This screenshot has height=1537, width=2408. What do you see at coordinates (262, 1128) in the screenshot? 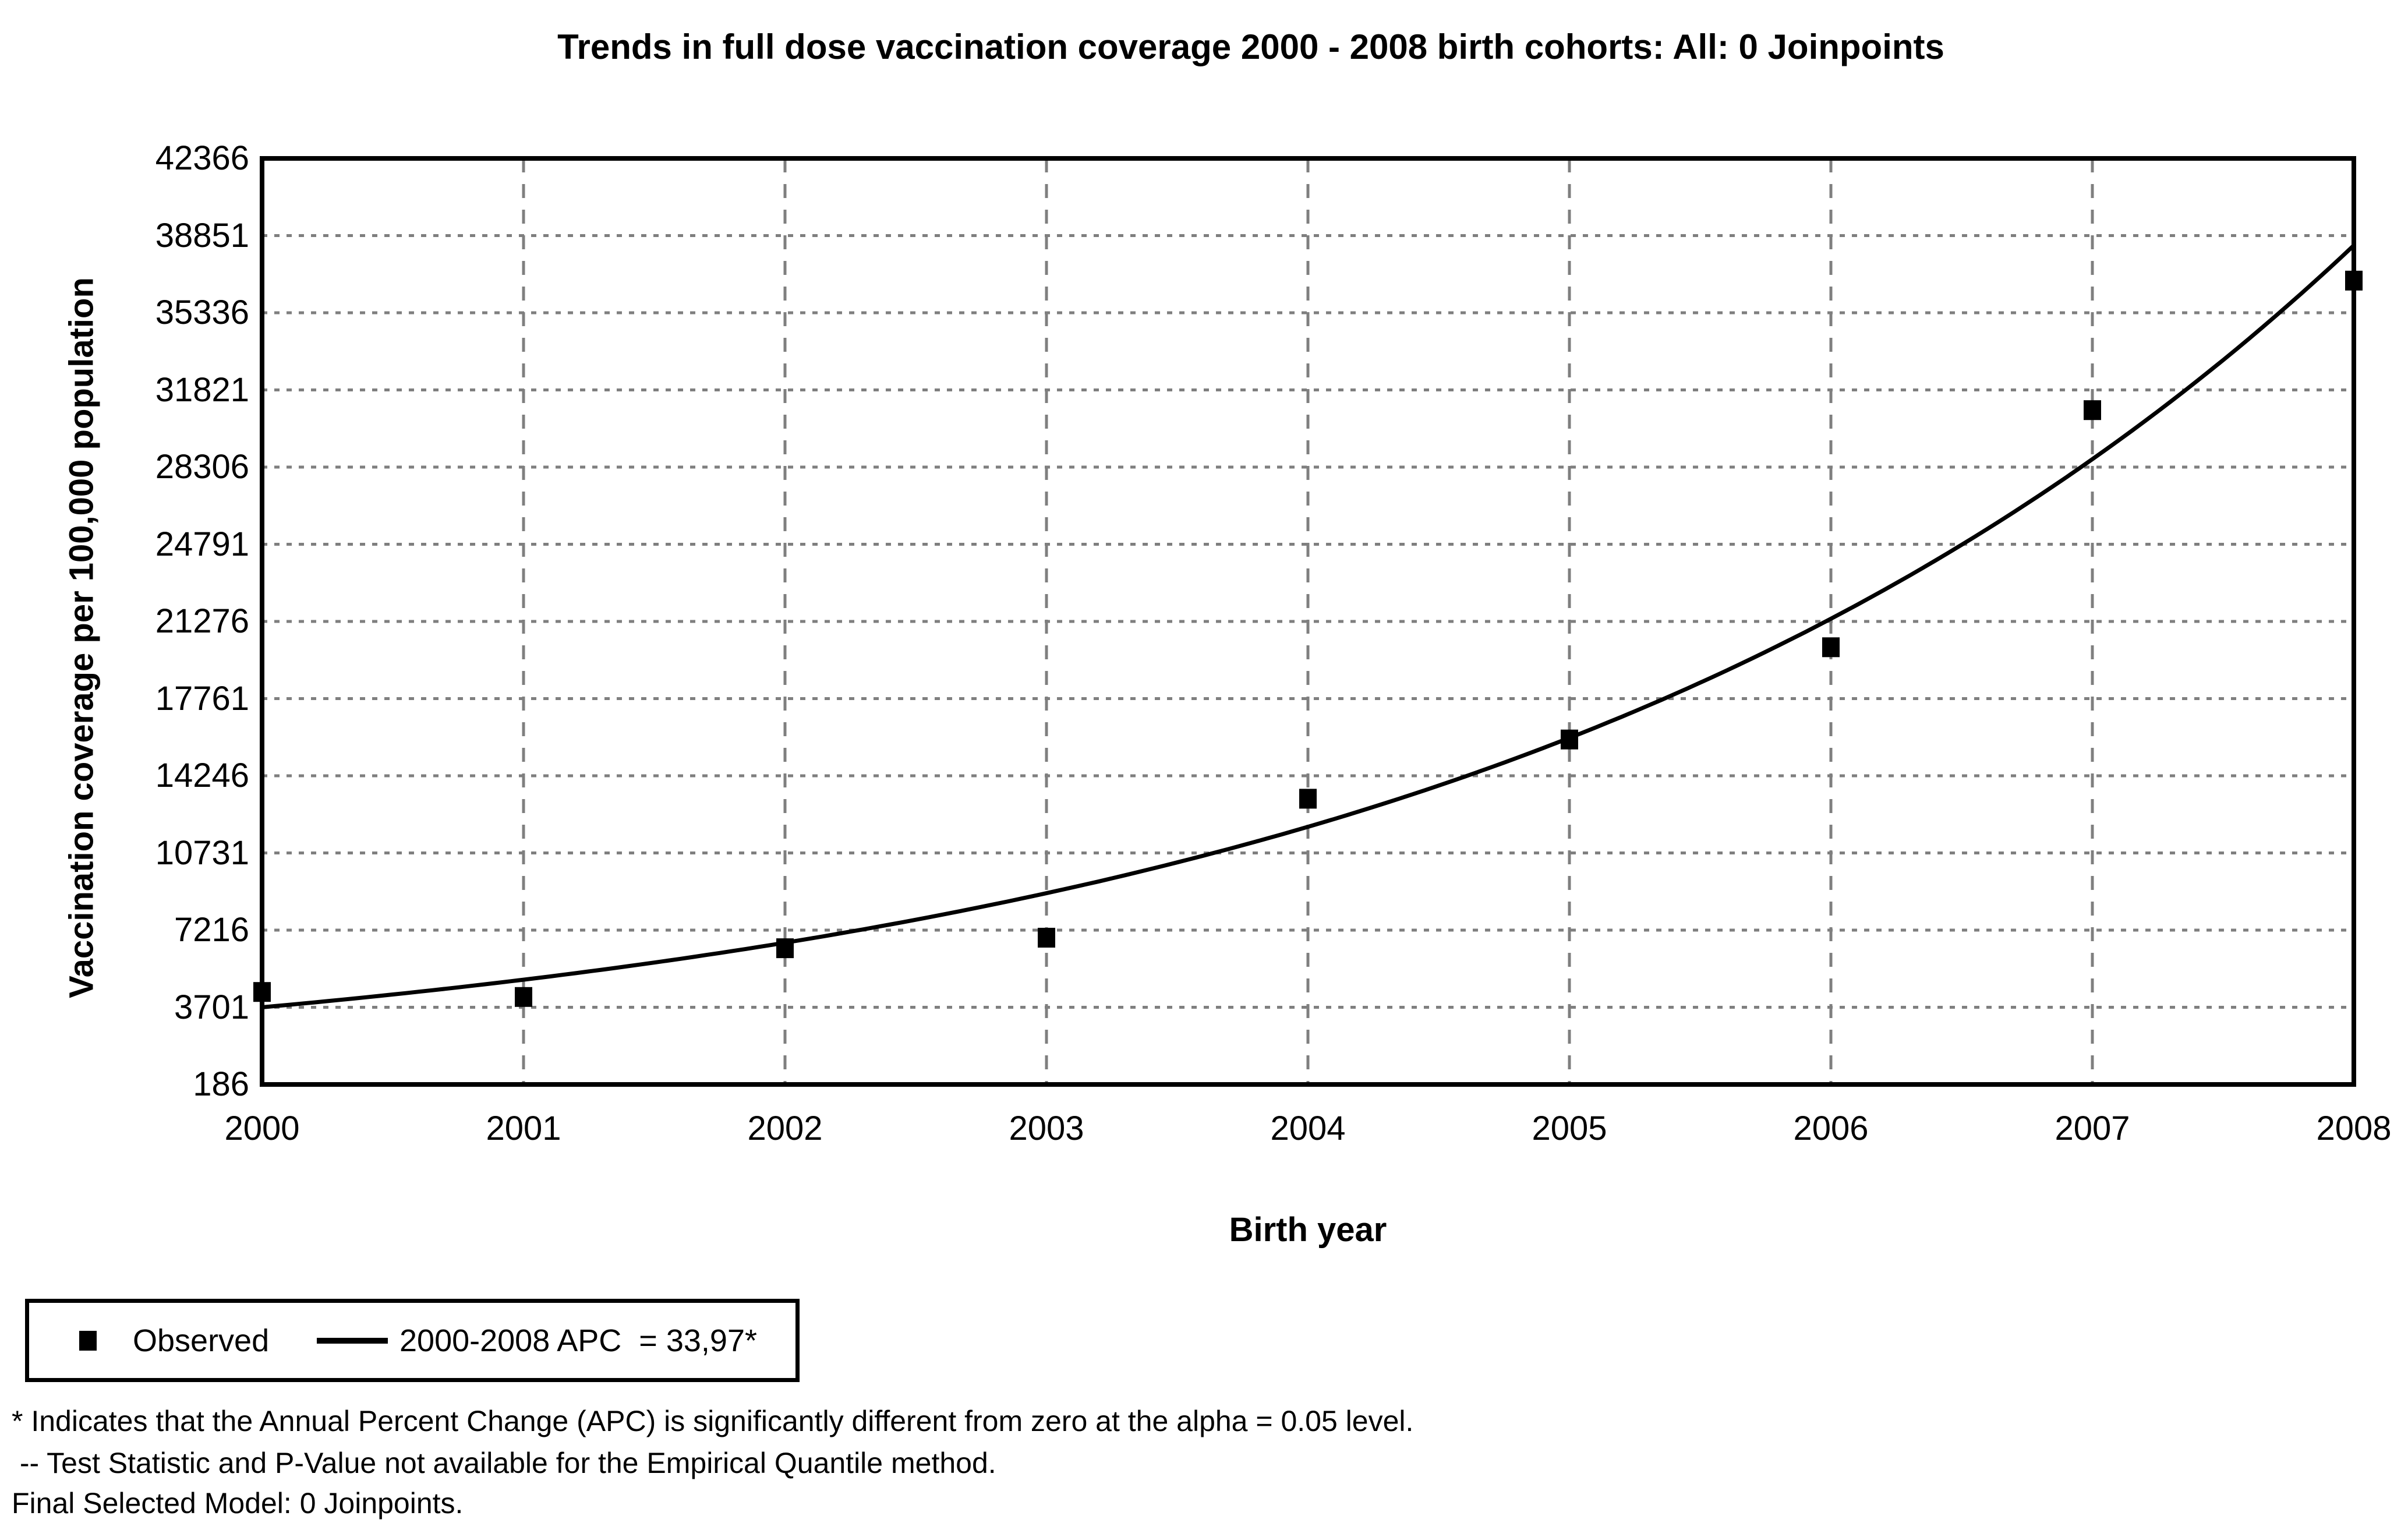
I see `x-tick-label: 2000` at bounding box center [262, 1128].